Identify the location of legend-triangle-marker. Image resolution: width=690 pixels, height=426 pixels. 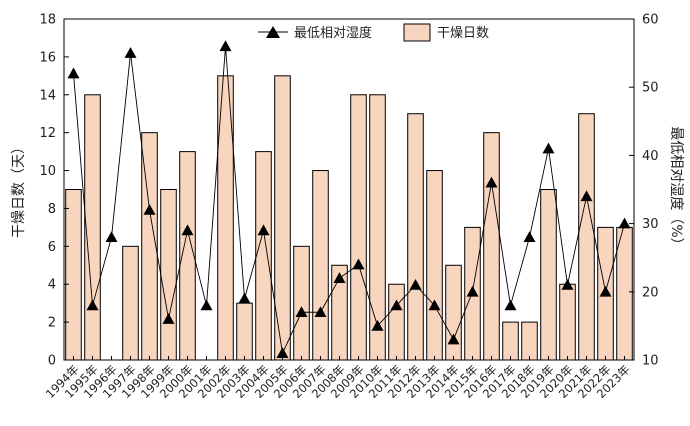
(273, 32).